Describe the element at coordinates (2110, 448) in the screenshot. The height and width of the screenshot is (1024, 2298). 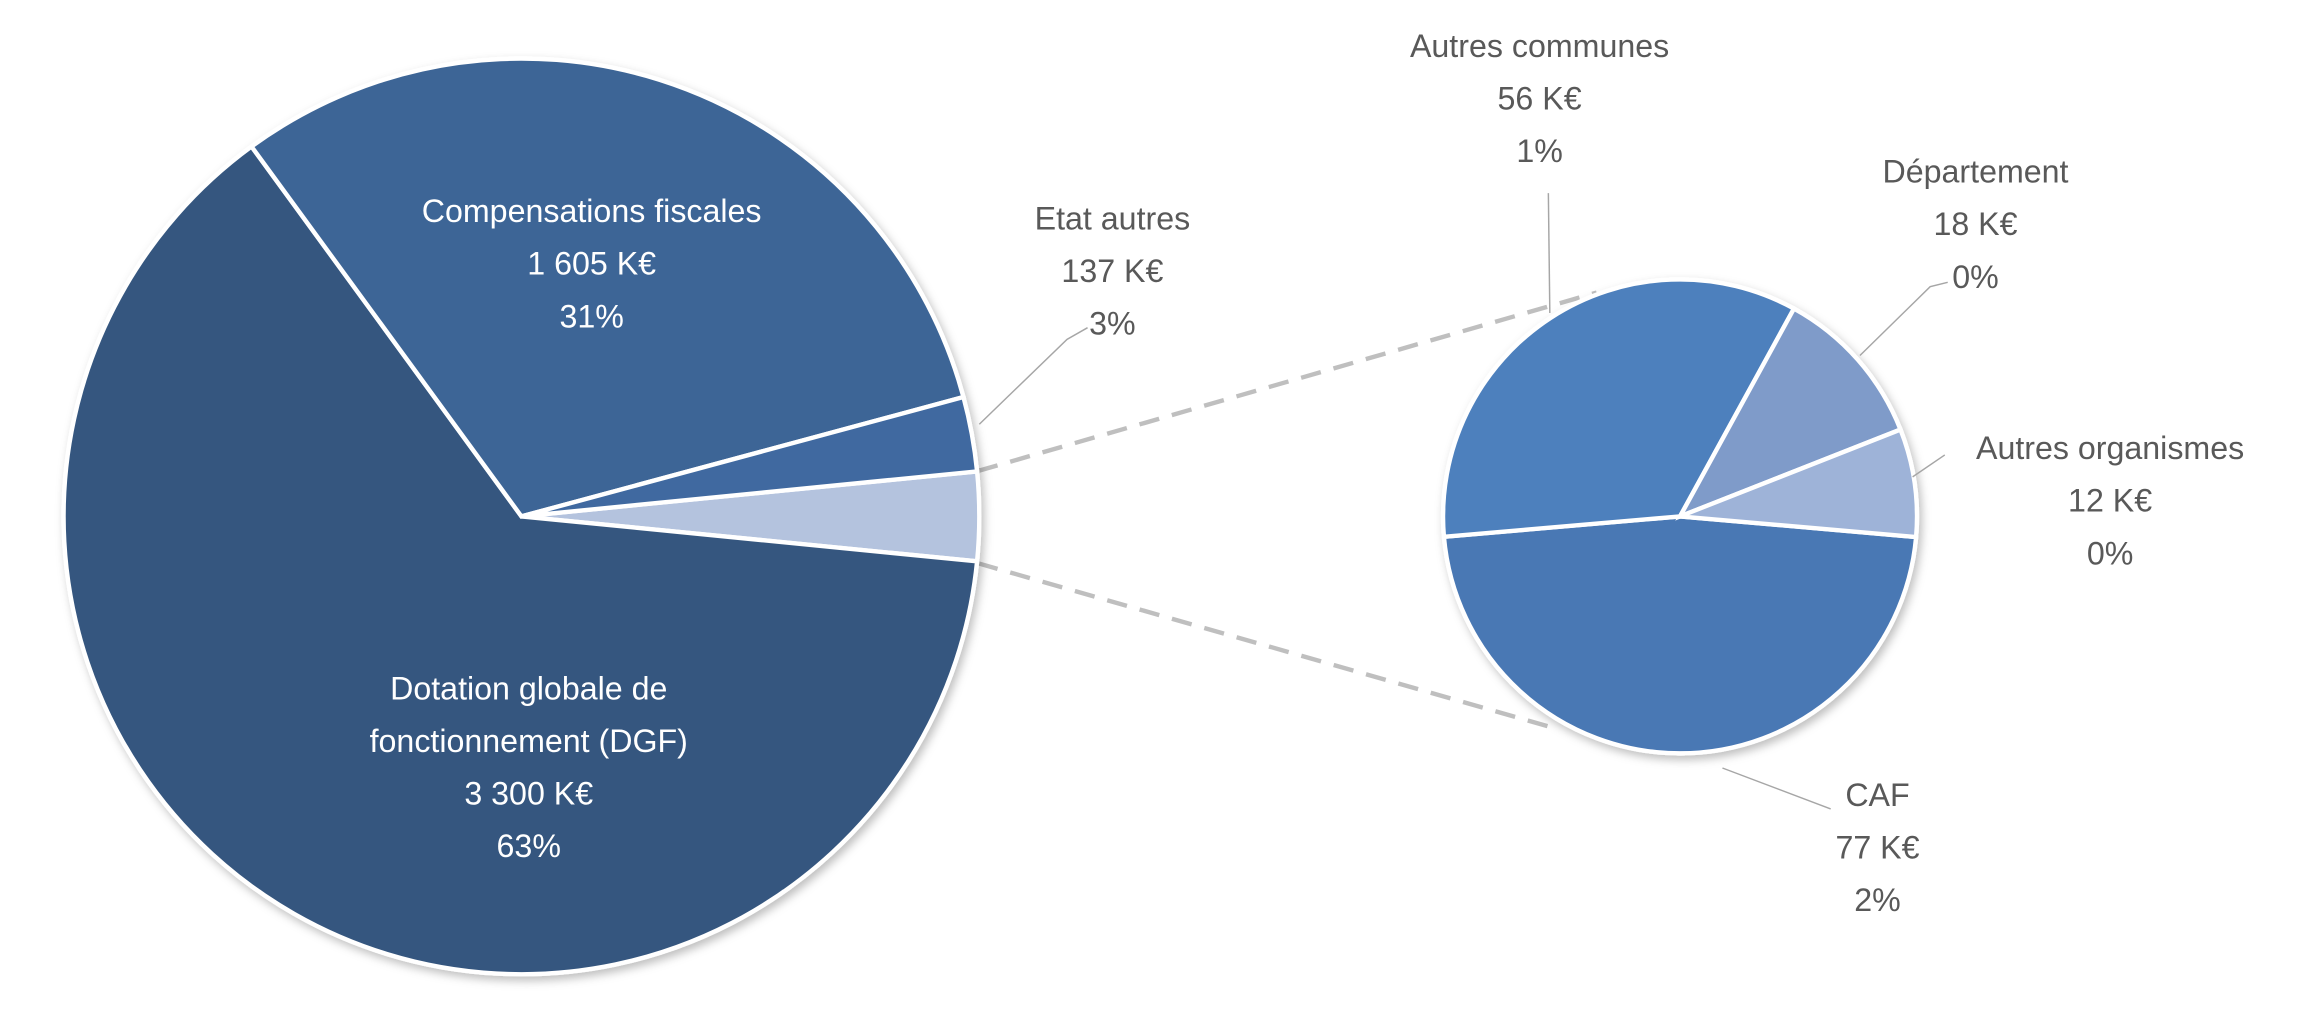
I see `category-label: Autres organismes` at that location.